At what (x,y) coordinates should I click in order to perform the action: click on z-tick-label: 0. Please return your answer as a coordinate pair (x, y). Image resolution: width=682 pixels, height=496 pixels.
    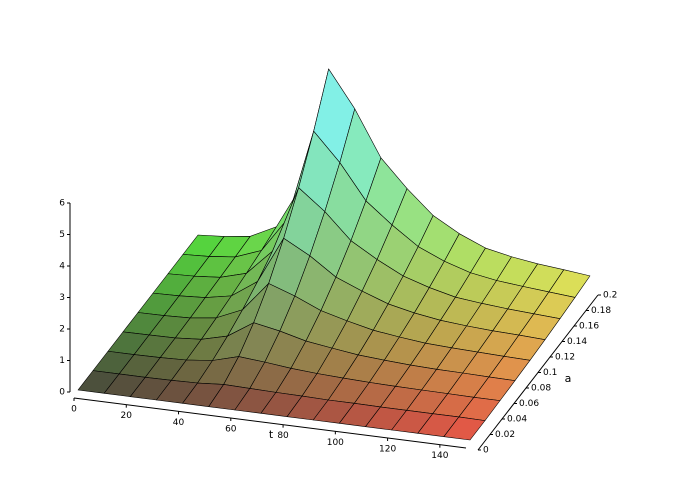
    Looking at the image, I should click on (62, 393).